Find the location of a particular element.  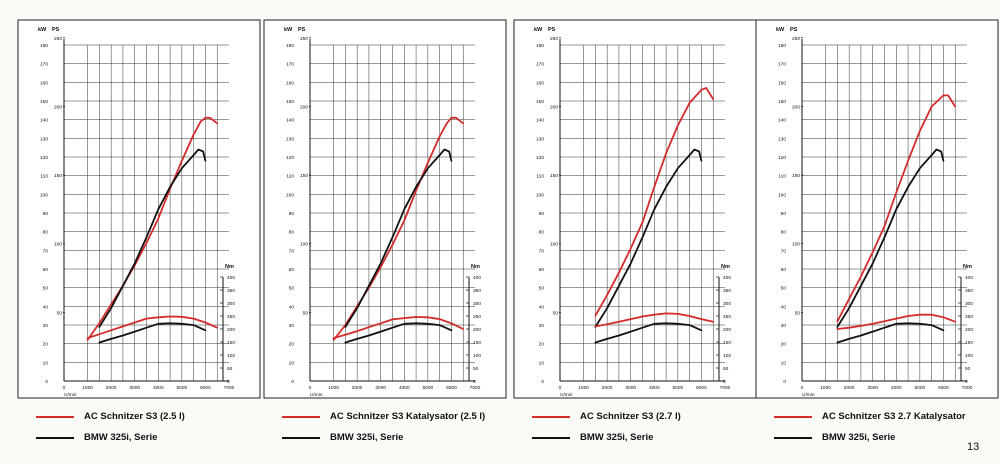

power-curve is located at coordinates (654, 202).